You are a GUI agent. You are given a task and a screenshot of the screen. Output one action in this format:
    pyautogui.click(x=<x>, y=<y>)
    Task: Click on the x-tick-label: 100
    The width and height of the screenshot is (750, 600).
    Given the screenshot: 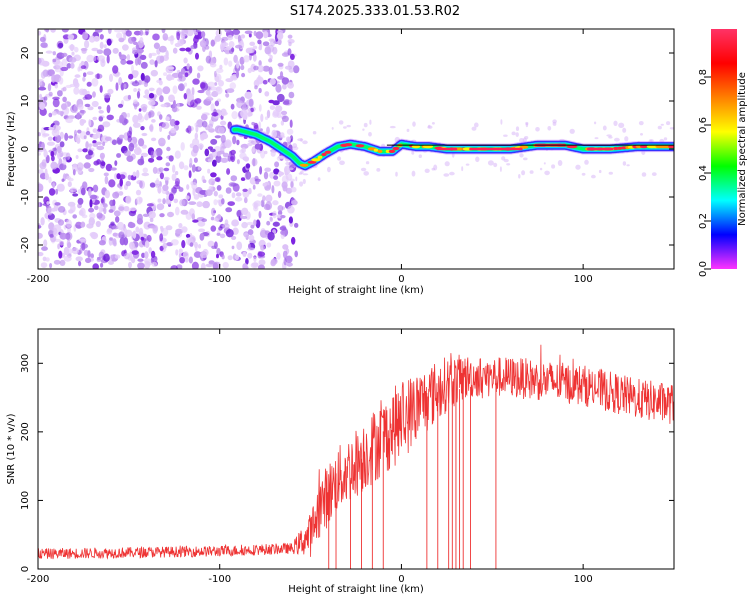 What is the action you would take?
    pyautogui.click(x=583, y=579)
    